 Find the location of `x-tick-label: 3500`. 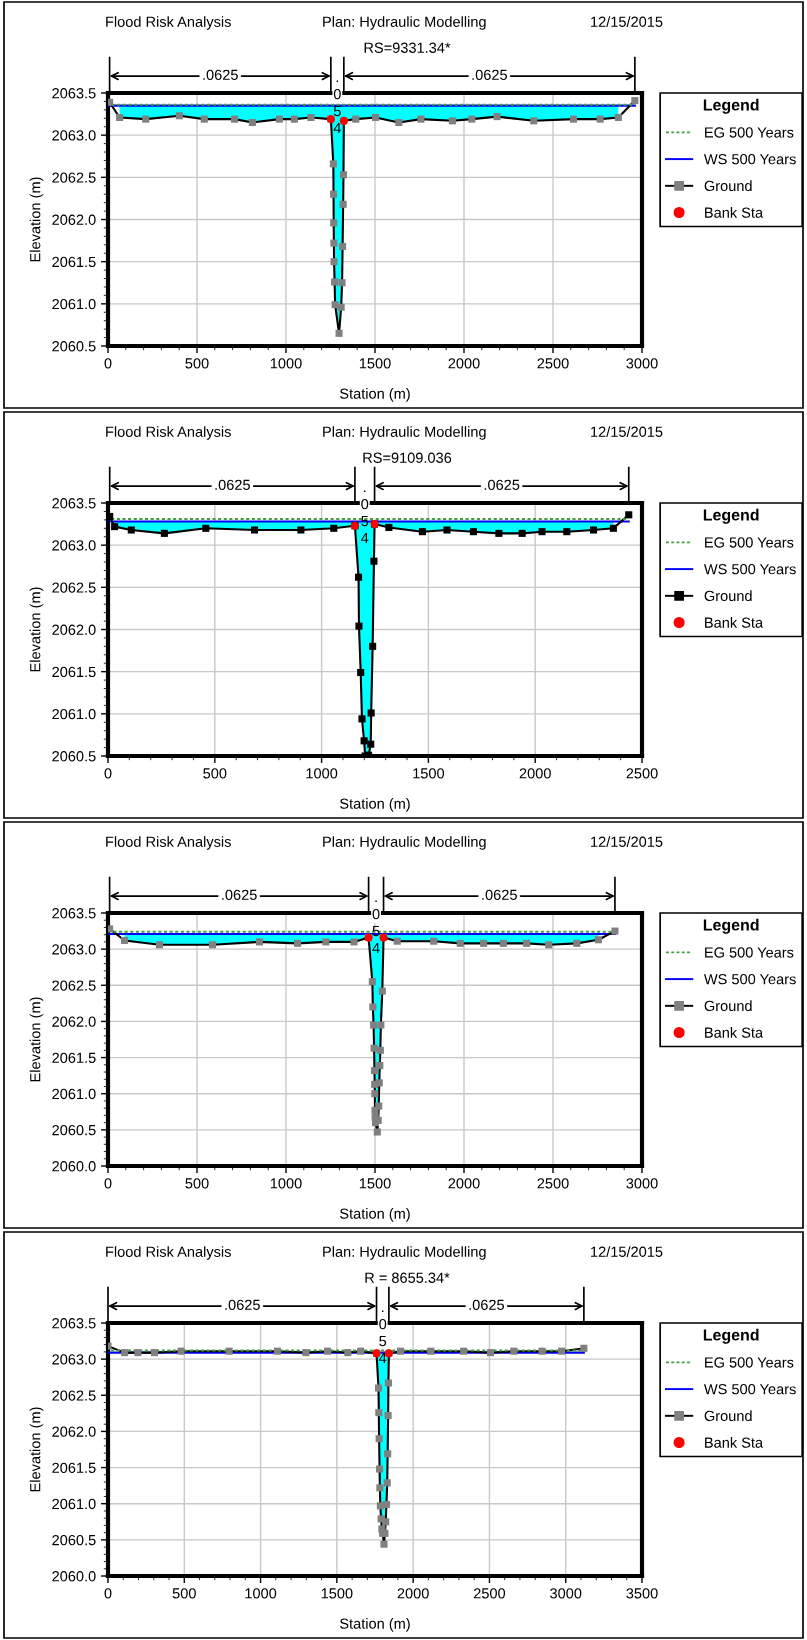

x-tick-label: 3500 is located at coordinates (642, 1593).